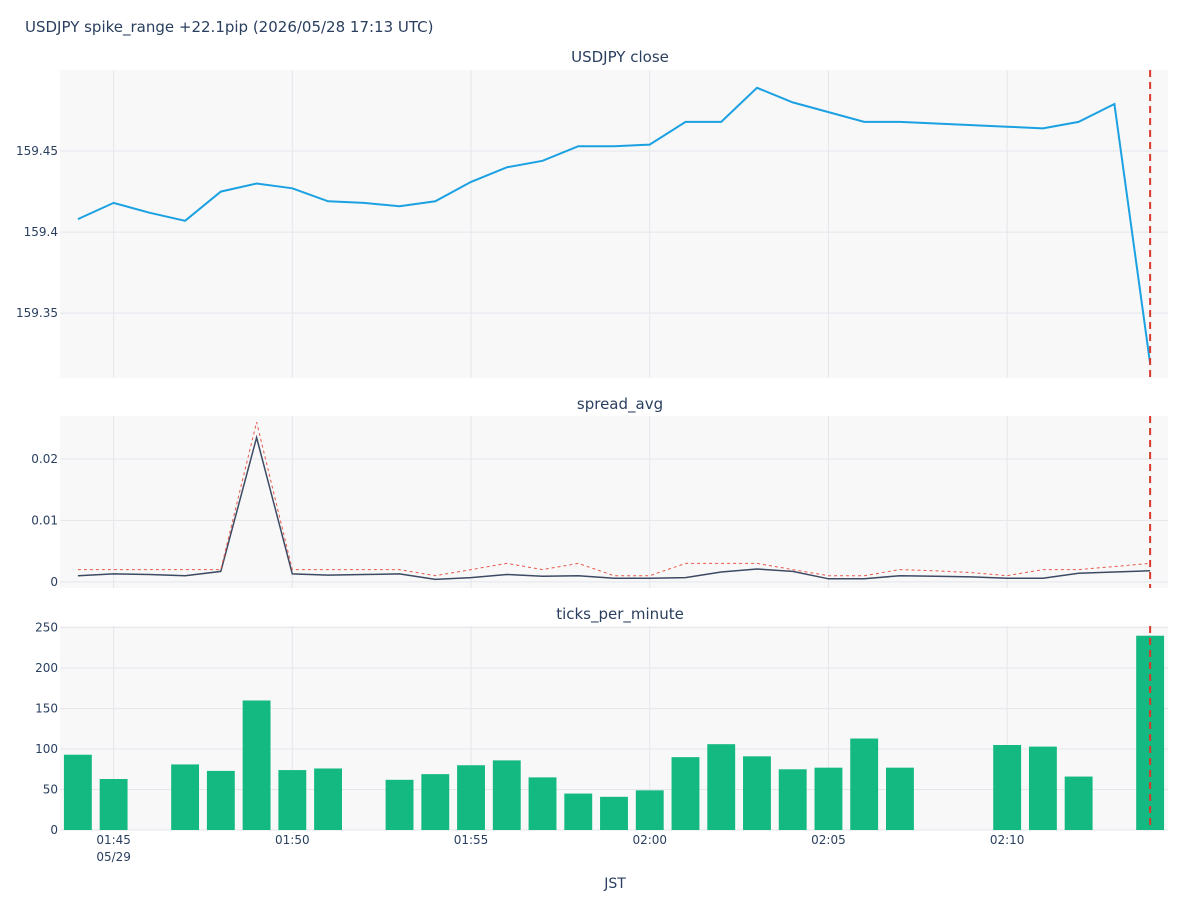  Describe the element at coordinates (1007, 840) in the screenshot. I see `x-tick-label: 02:10` at that location.